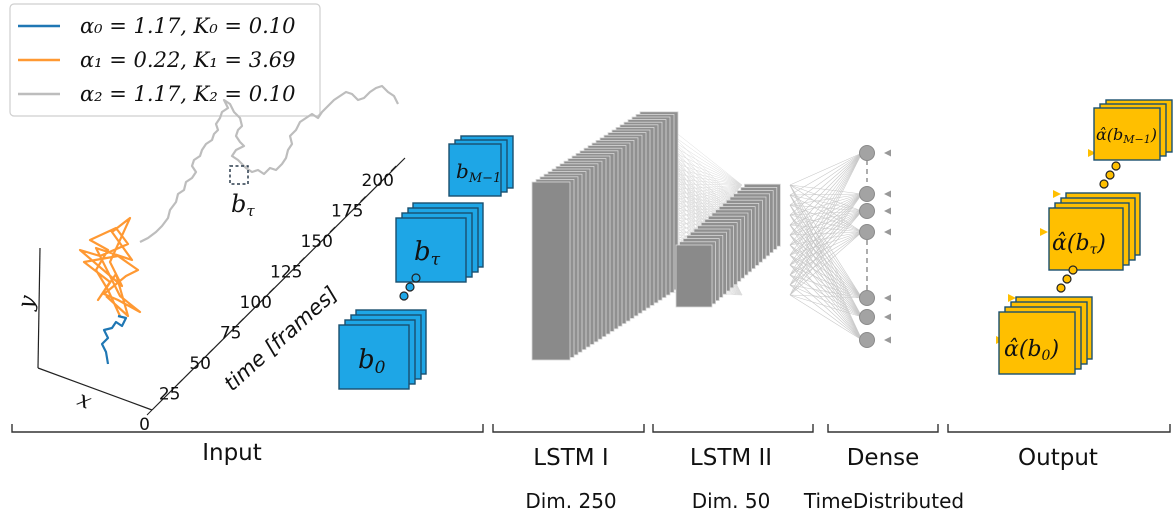 The height and width of the screenshot is (514, 1173). Describe the element at coordinates (1031, 350) in the screenshot. I see `output-block-label-b0: α̂(b0)` at that location.